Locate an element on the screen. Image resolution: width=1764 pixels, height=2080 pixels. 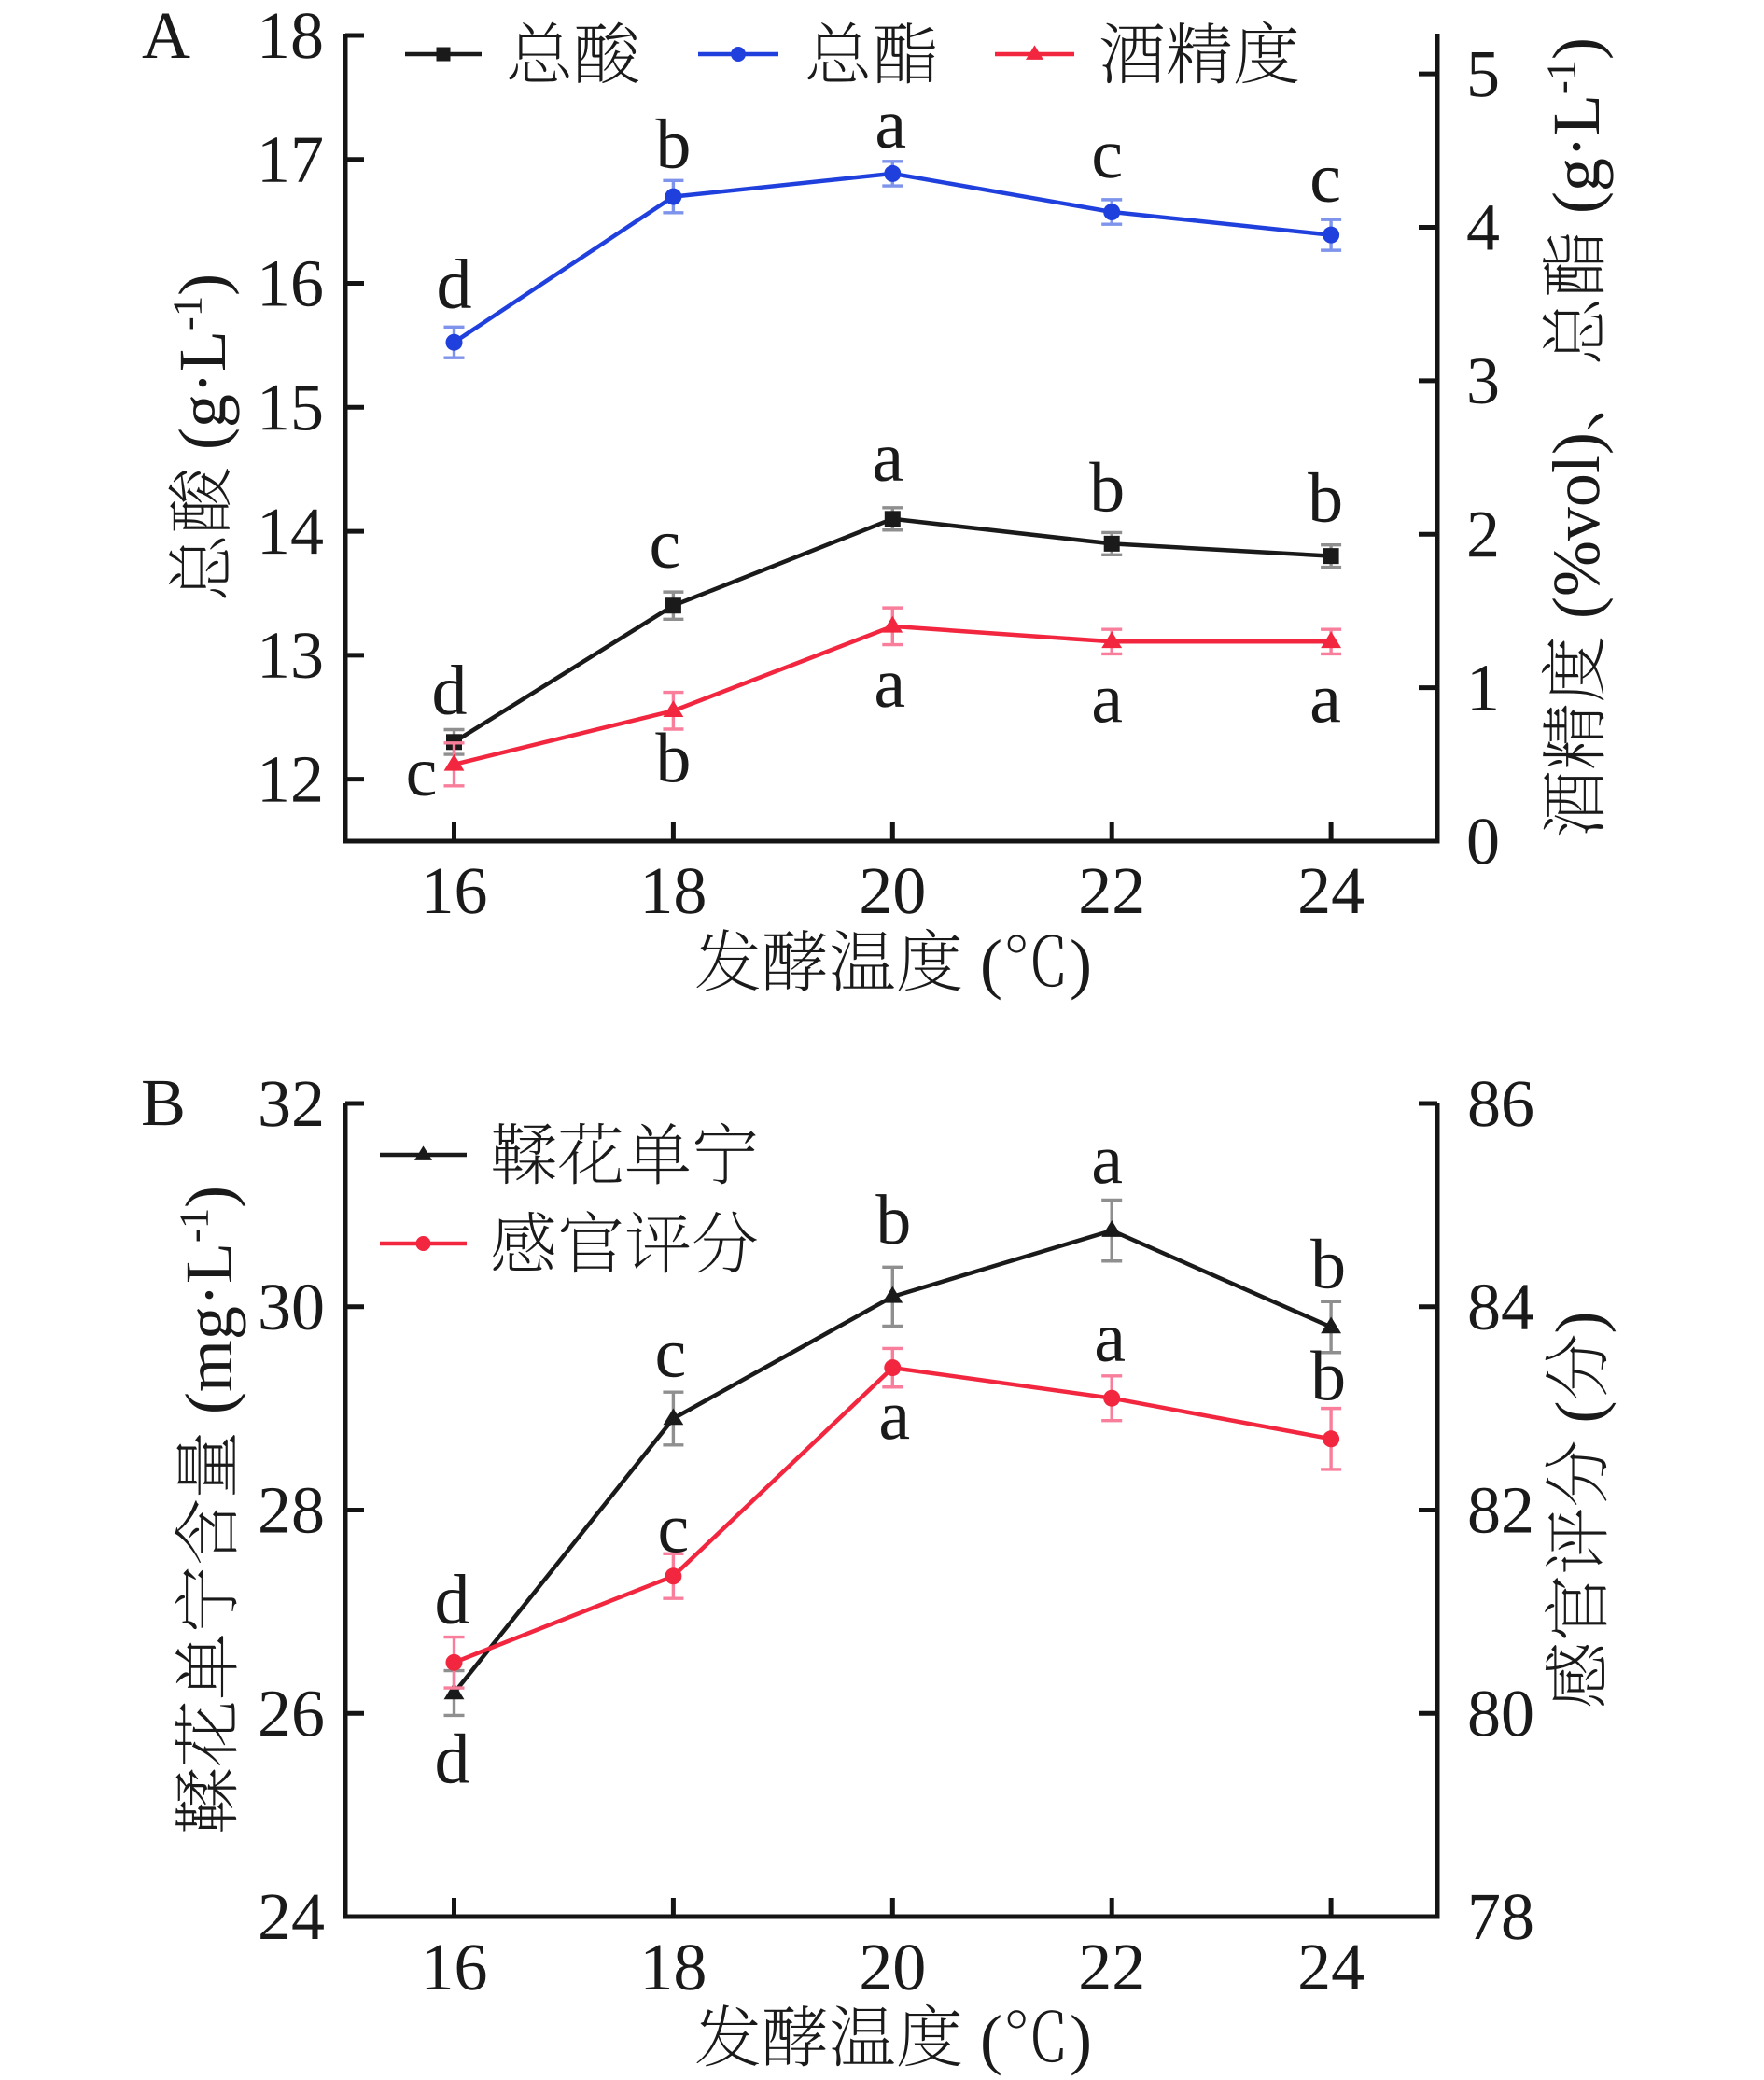
data-point-square is located at coordinates (892, 519).